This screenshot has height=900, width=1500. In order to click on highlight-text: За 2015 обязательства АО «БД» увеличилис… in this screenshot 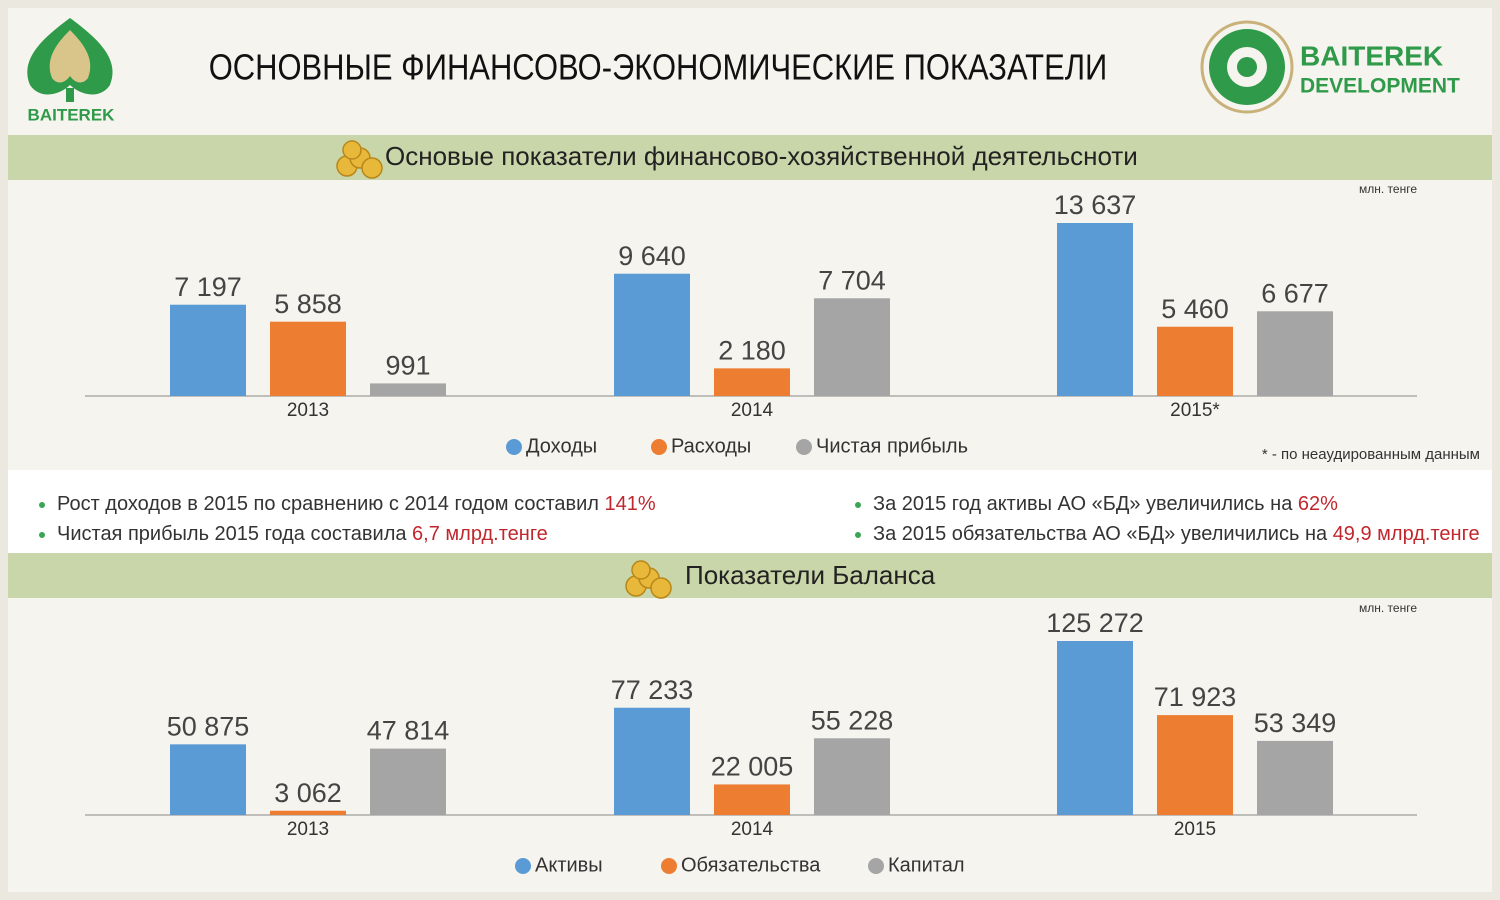, I will do `click(1103, 534)`.